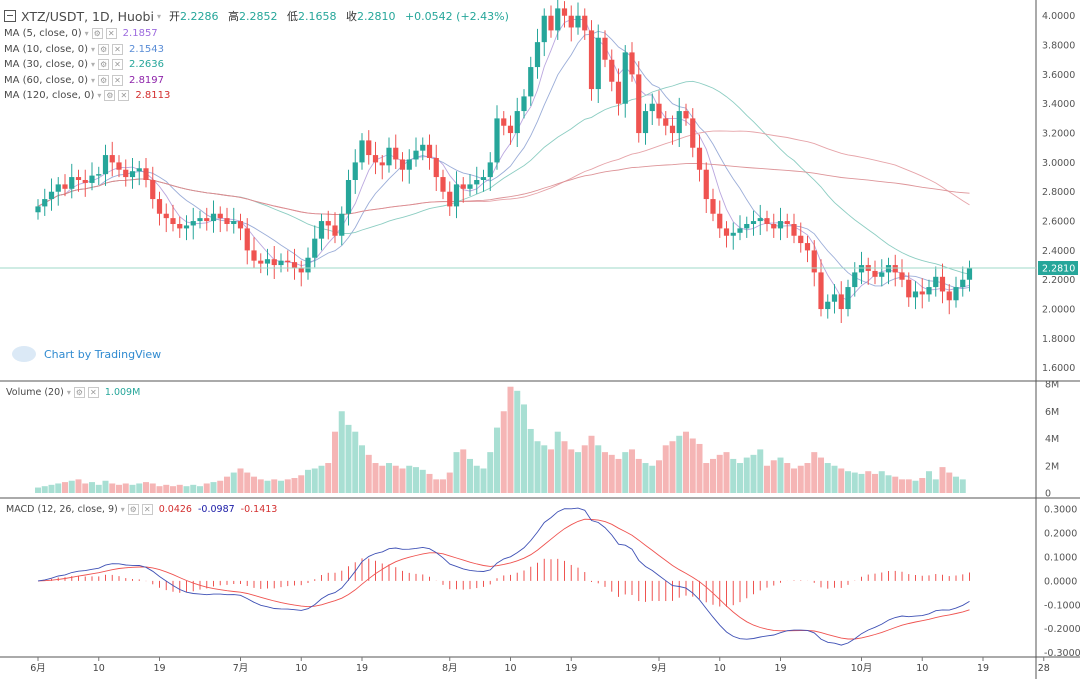  Describe the element at coordinates (49, 96) in the screenshot. I see `ma-label: MA (120, close, 0)` at that location.